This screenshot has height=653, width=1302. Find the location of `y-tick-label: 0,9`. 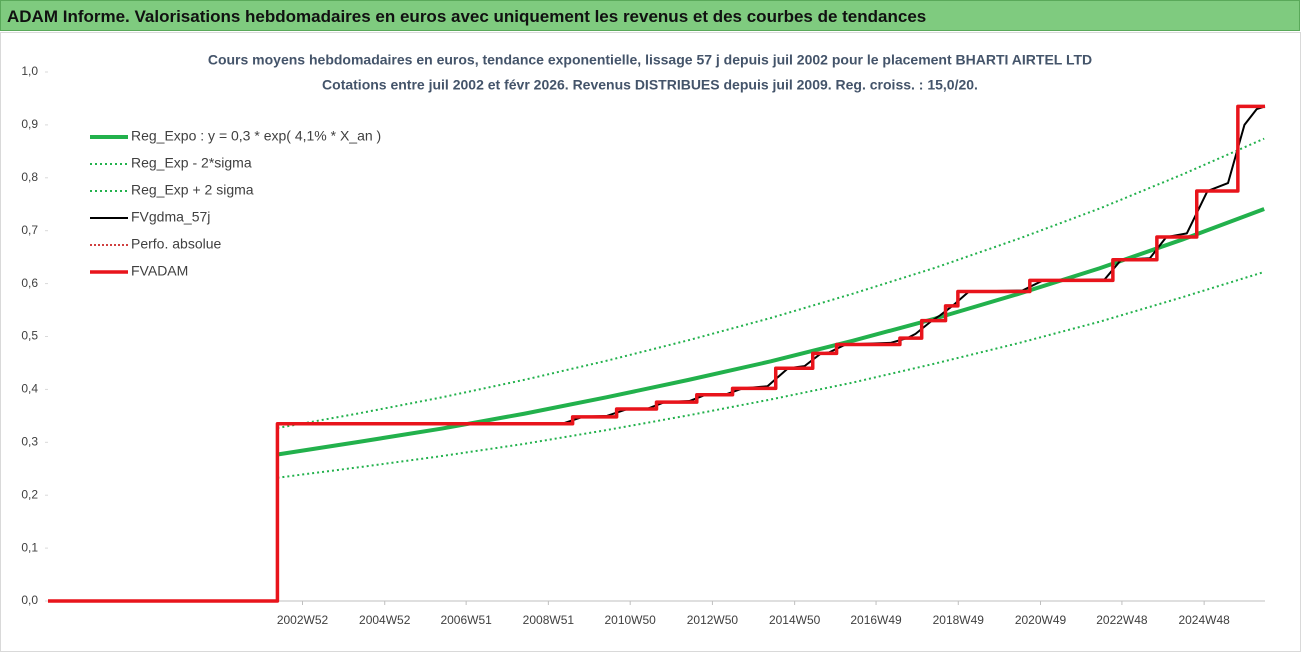

y-tick-label: 0,9 is located at coordinates (29, 124).